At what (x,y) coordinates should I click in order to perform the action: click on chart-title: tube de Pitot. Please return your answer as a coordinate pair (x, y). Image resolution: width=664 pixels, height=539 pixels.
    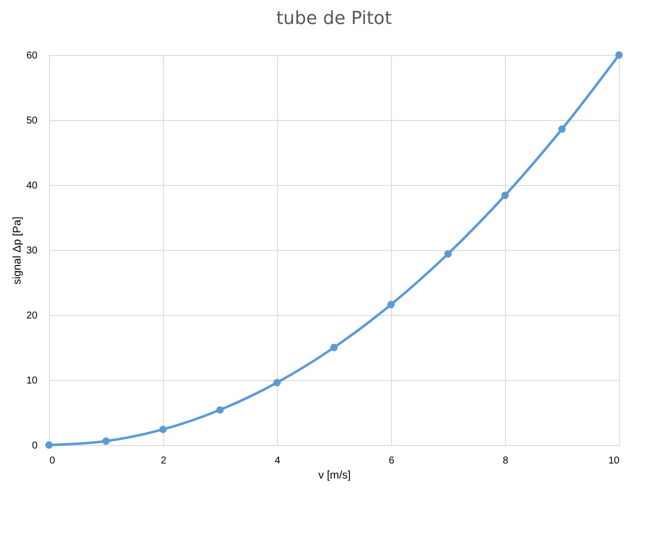
    Looking at the image, I should click on (334, 18).